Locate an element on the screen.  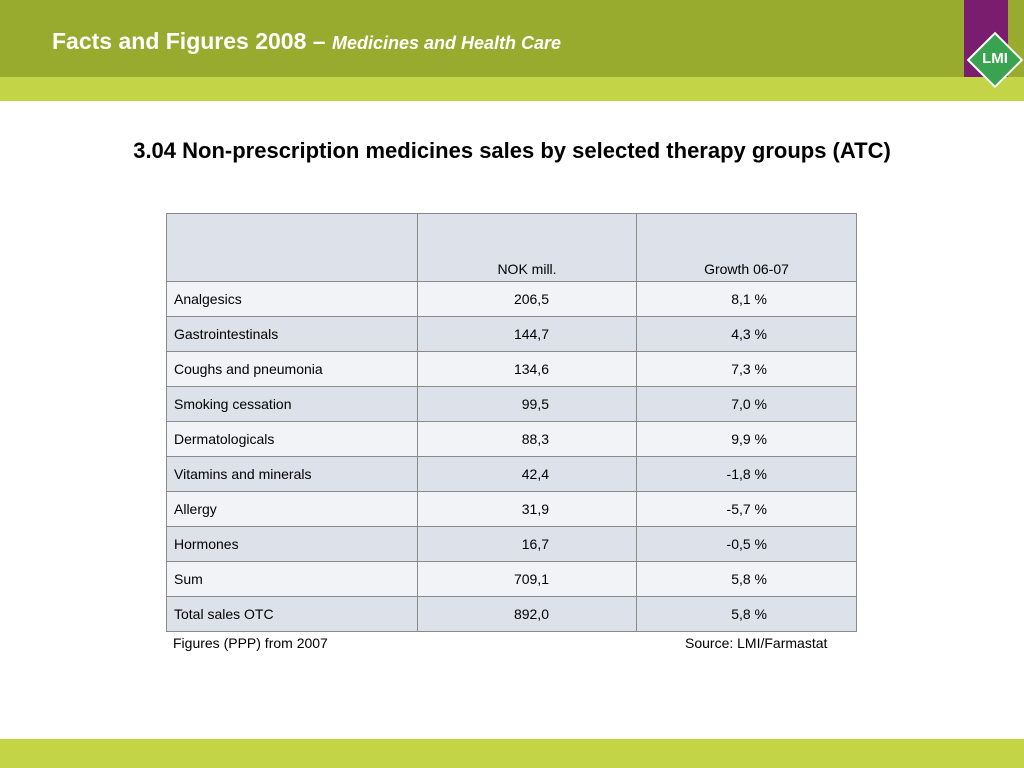
table-row: Coughs and pneumonia 134,6 7,3 % is located at coordinates (511, 369).